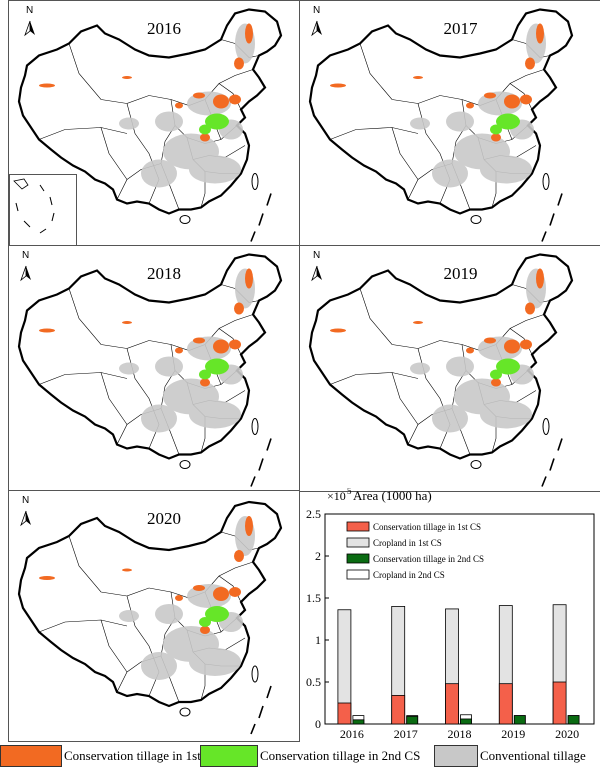  What do you see at coordinates (43, 210) in the screenshot?
I see `south-china-sea-inset` at bounding box center [43, 210].